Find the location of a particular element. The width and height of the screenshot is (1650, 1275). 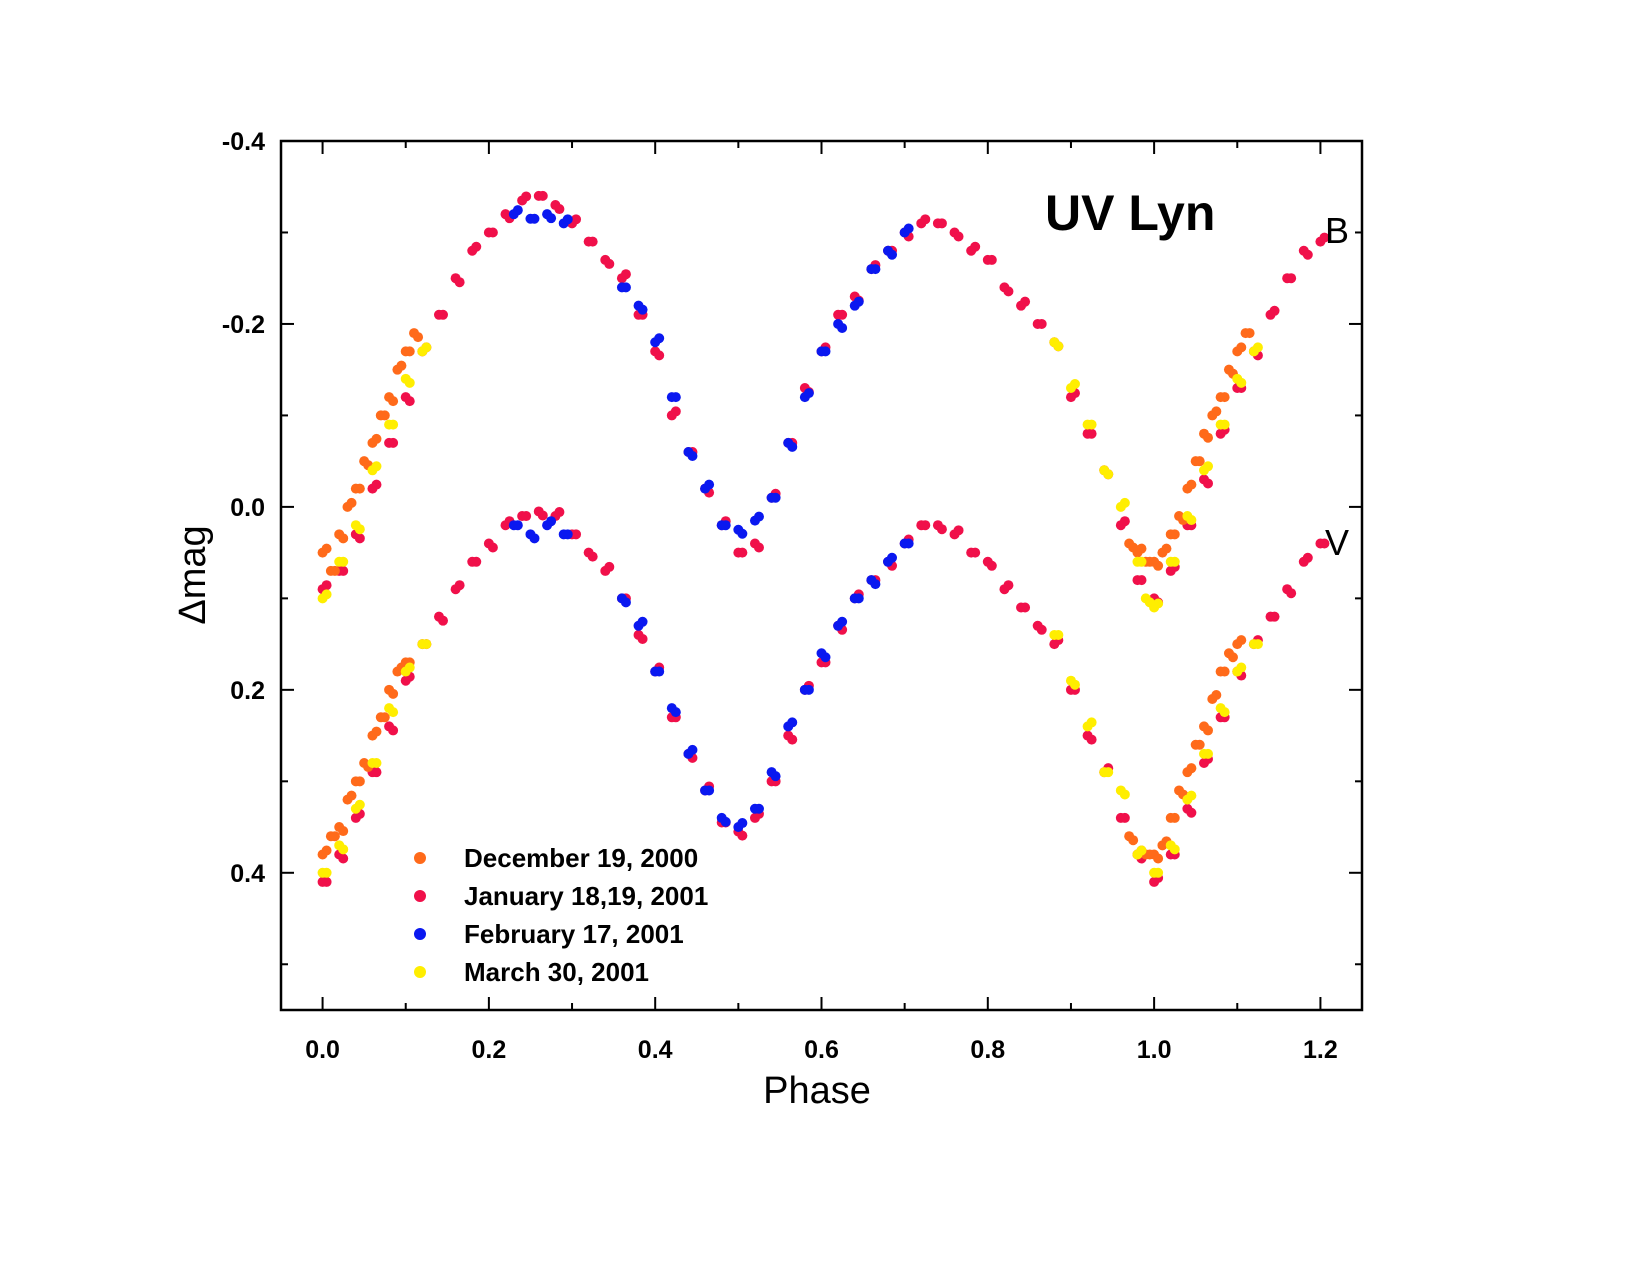

x-tick-label: 1.2 is located at coordinates (1320, 1050).